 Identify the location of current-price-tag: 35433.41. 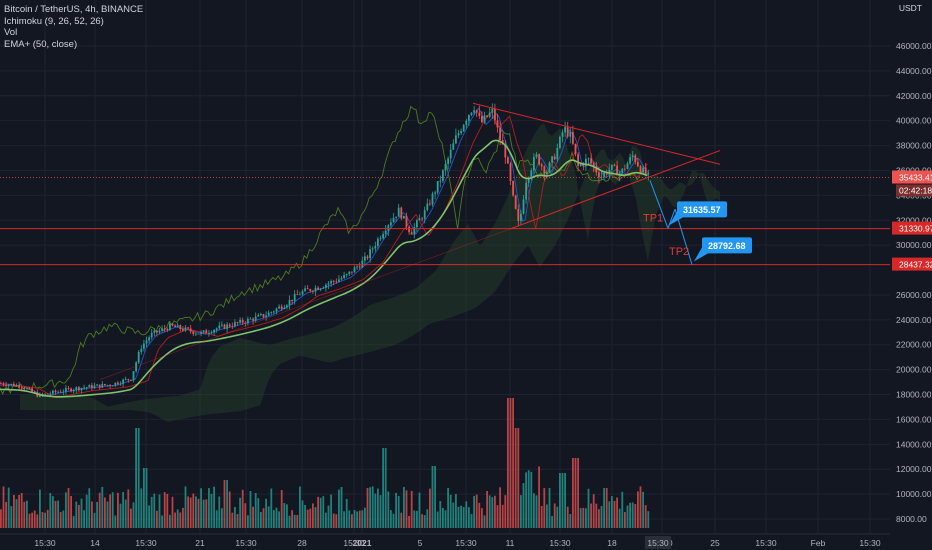
(912, 177).